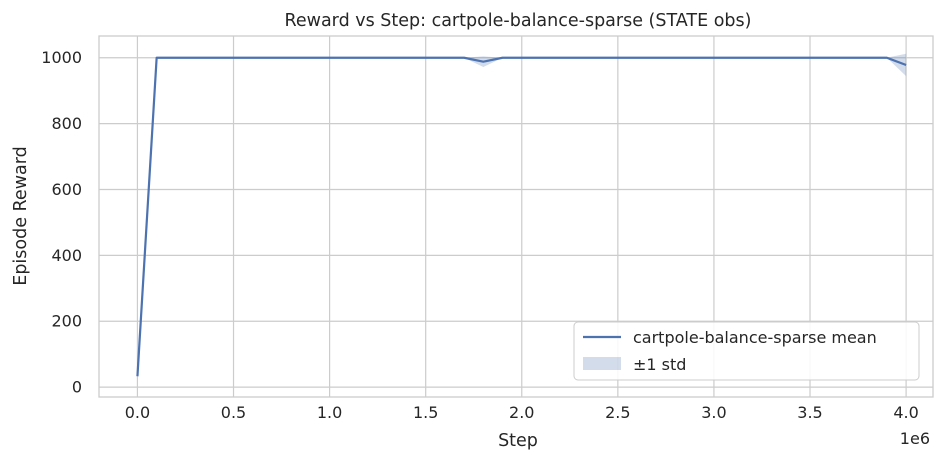  Describe the element at coordinates (66, 189) in the screenshot. I see `y-tick-label: 600` at that location.